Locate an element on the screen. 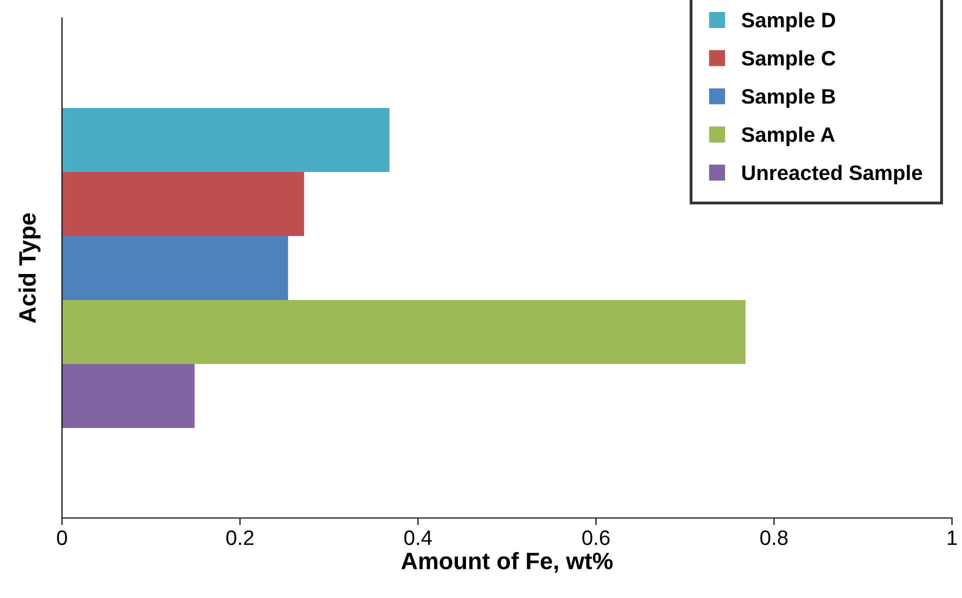 The width and height of the screenshot is (962, 598). x-tick-label: 0.4 is located at coordinates (418, 538).